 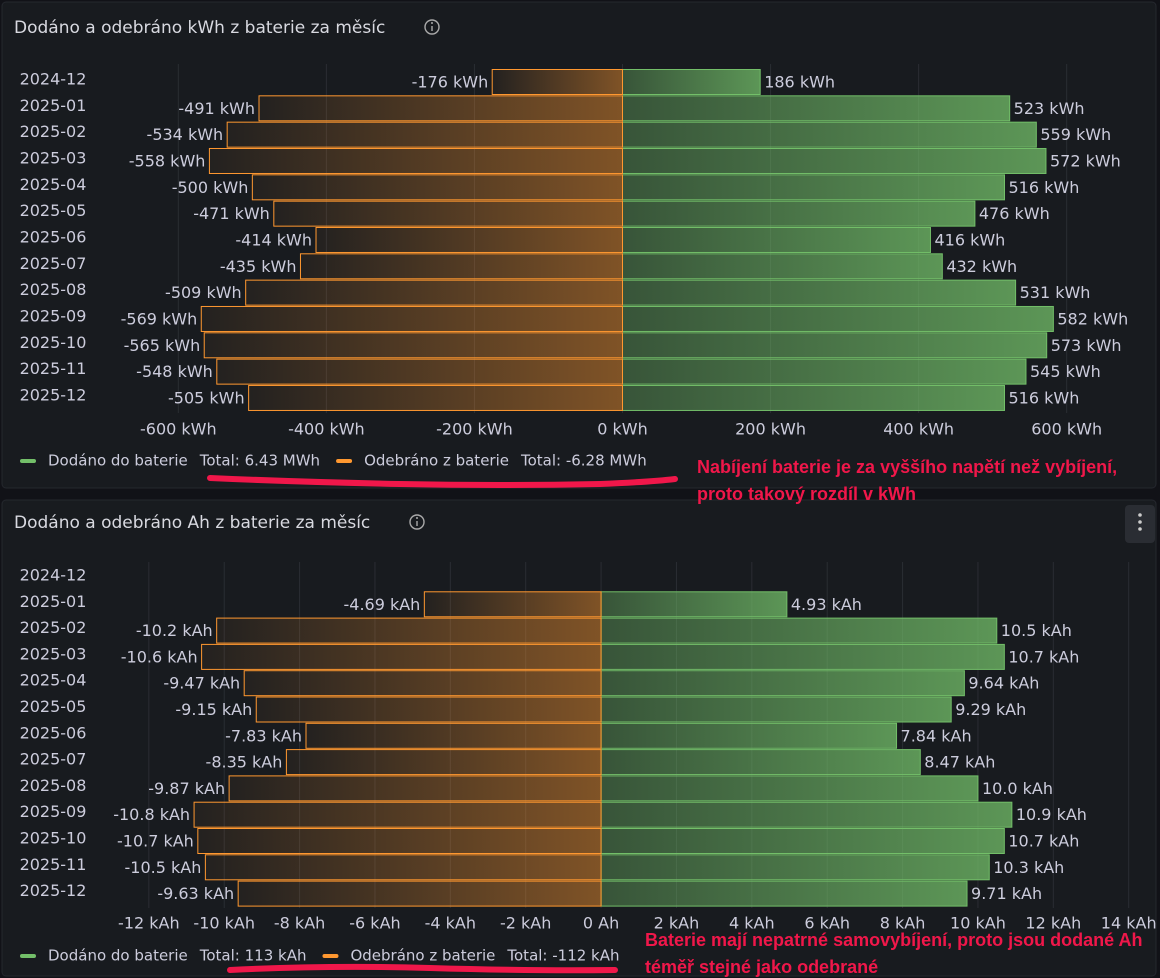 I want to click on x-tick-label: 2 kAh, so click(x=677, y=923).